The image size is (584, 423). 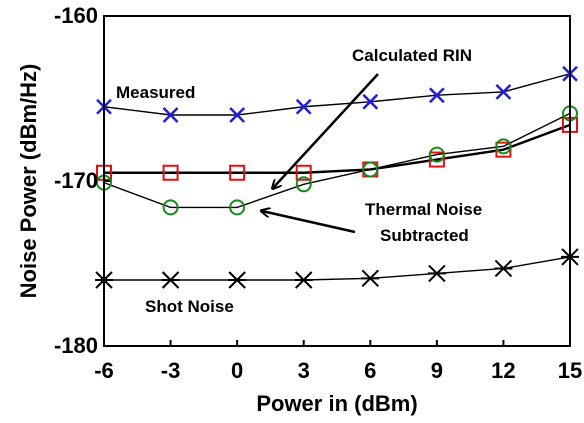 I want to click on series-line-calculated-rin, so click(x=337, y=148).